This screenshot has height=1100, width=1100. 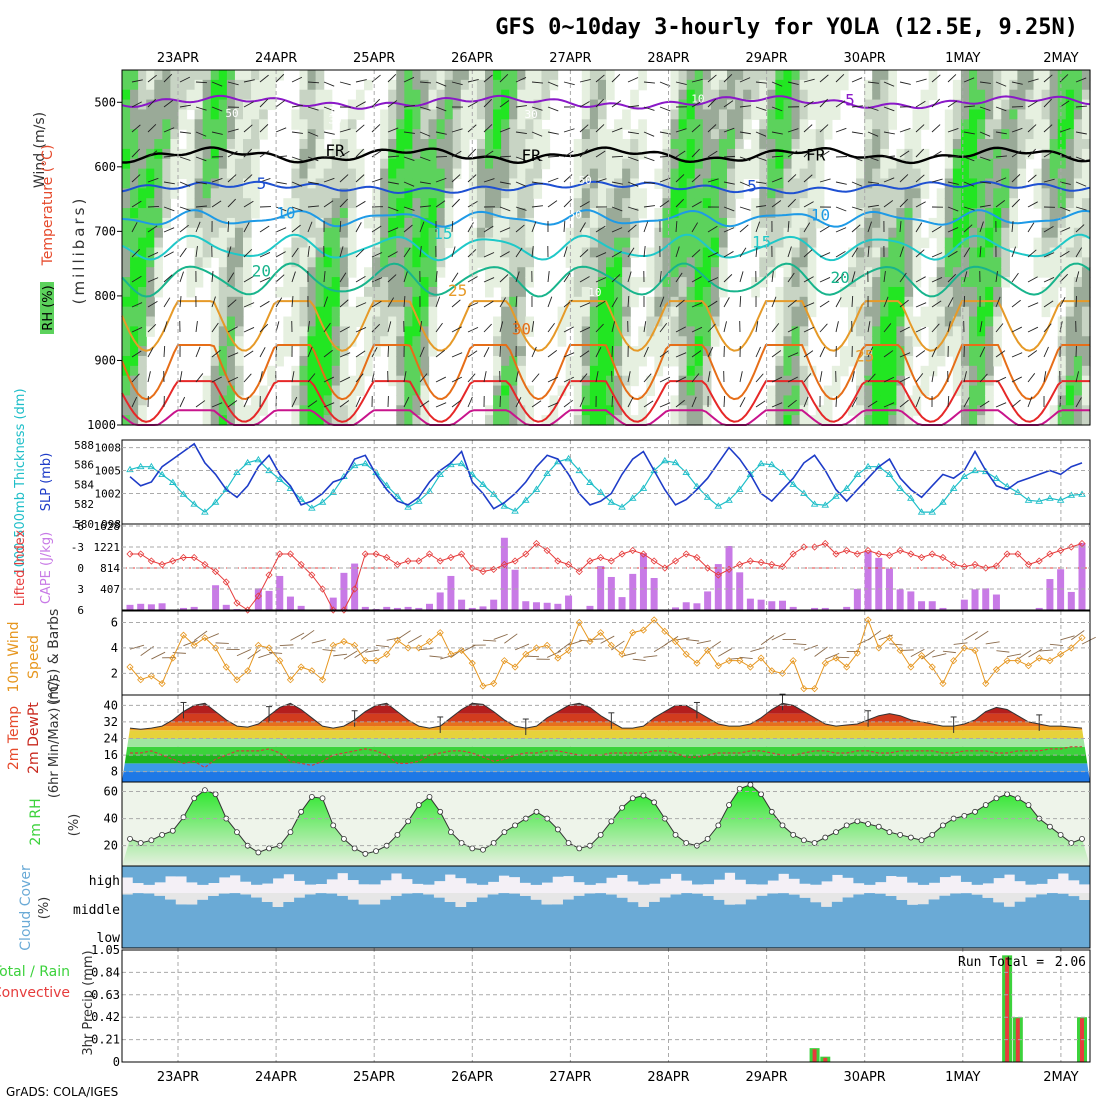 I want to click on contour-label: 25, so click(x=457, y=290).